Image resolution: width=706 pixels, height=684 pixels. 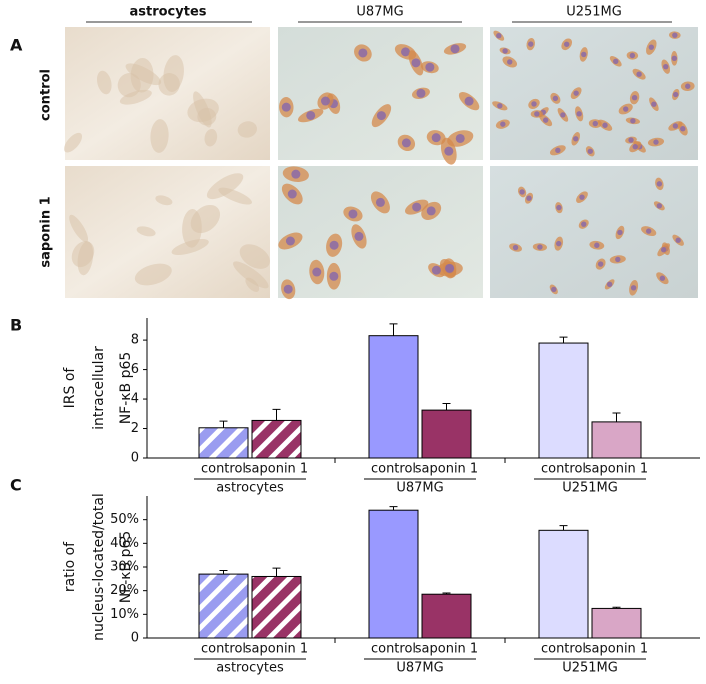 What do you see at coordinates (124, 614) in the screenshot?
I see `y-tick-label: 10%` at bounding box center [124, 614].